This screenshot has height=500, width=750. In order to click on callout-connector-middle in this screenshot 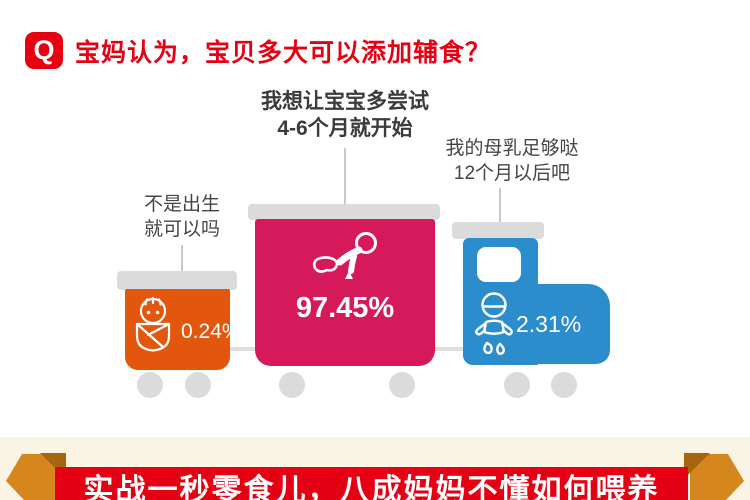, I will do `click(345, 176)`.